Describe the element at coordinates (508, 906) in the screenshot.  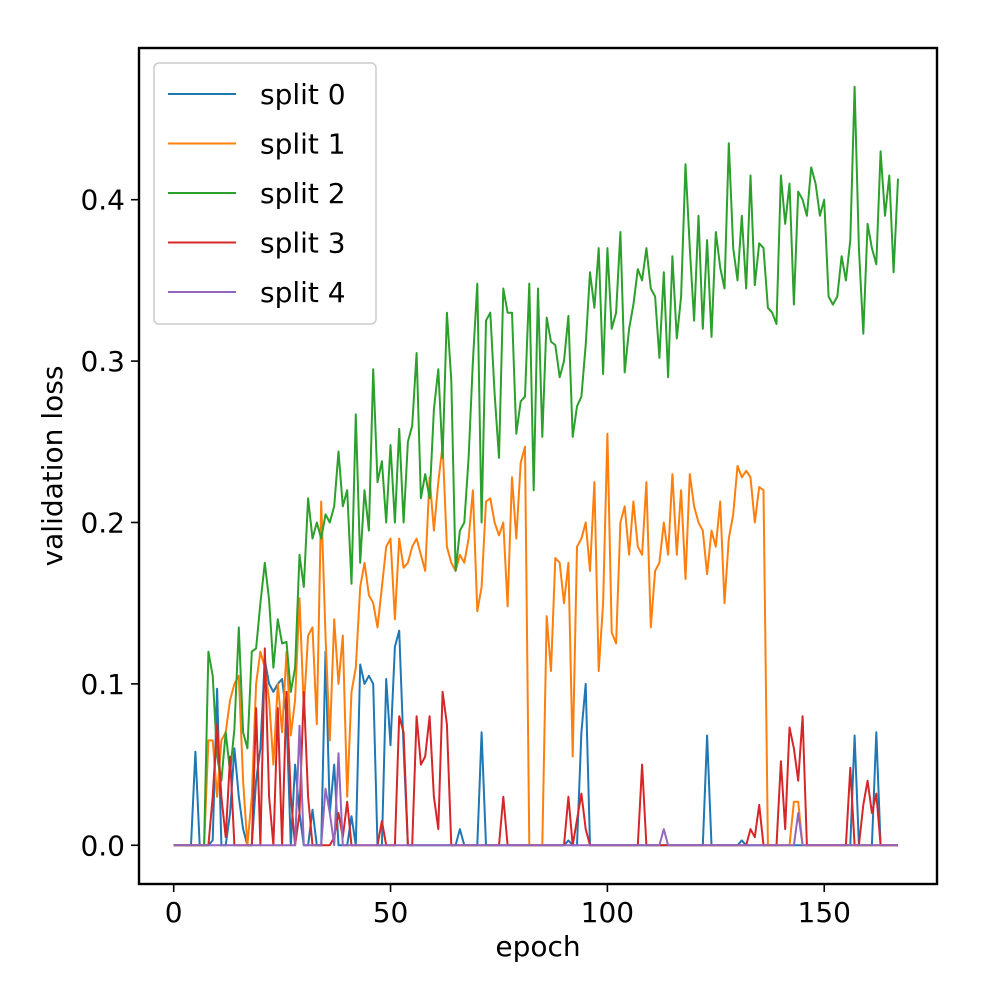
I see `x-axis-ticks: 0 50 100 150` at that location.